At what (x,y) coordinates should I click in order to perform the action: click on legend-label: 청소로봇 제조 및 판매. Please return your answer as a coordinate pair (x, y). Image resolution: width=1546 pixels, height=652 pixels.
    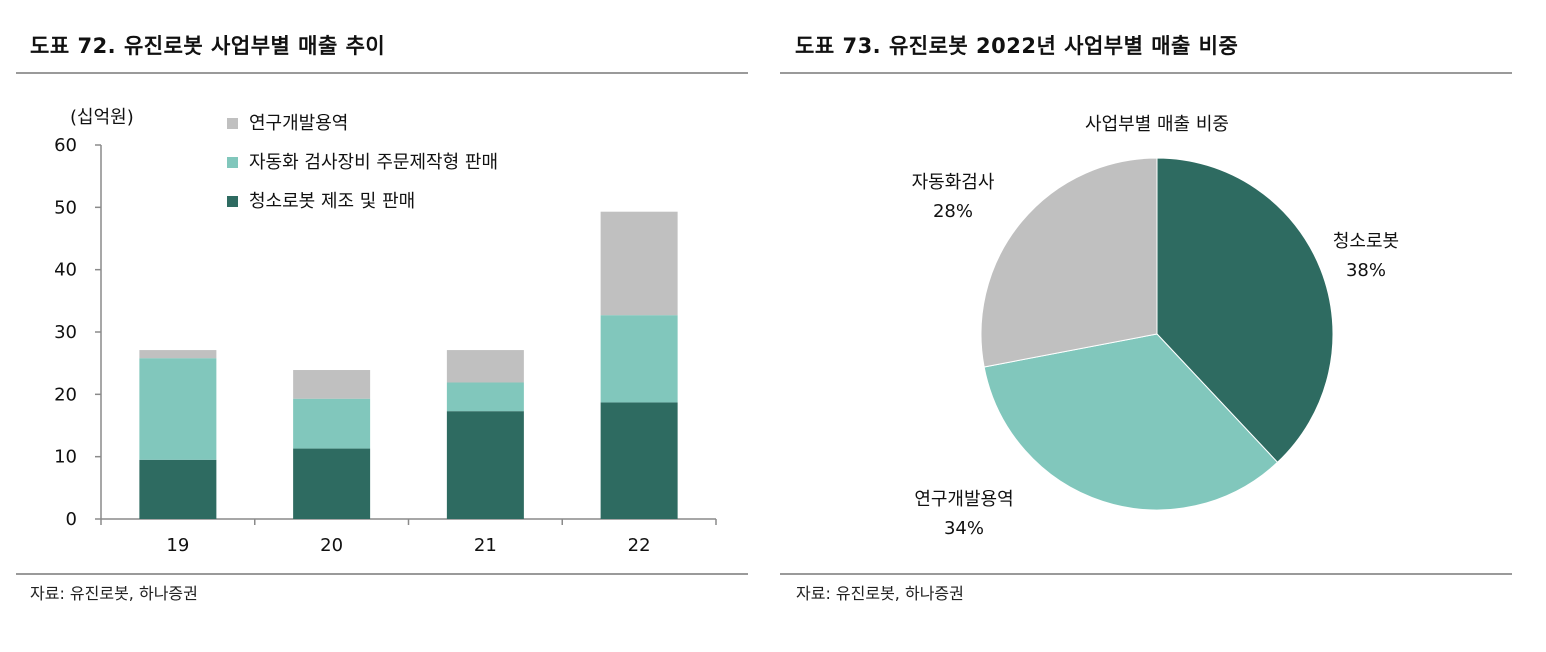
    Looking at the image, I should click on (332, 201).